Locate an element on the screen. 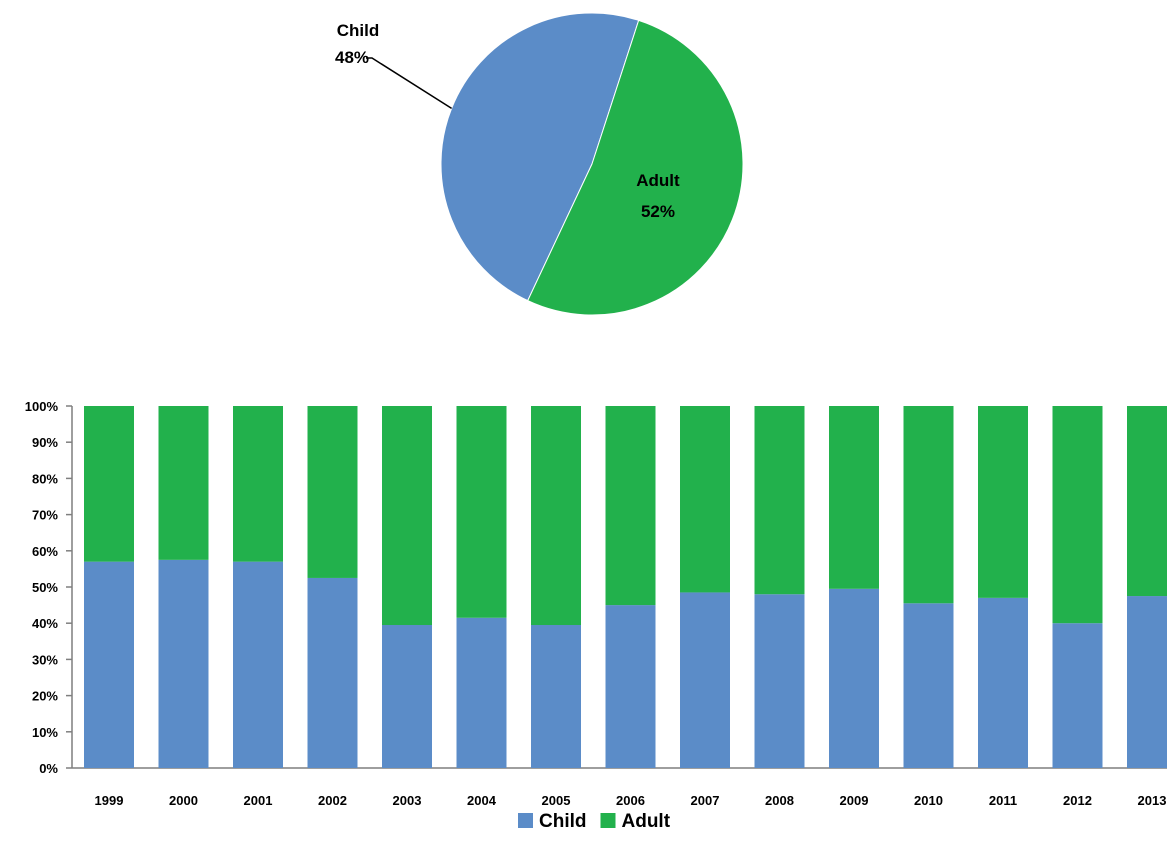 This screenshot has height=857, width=1167. pie-slice-child is located at coordinates (540, 157).